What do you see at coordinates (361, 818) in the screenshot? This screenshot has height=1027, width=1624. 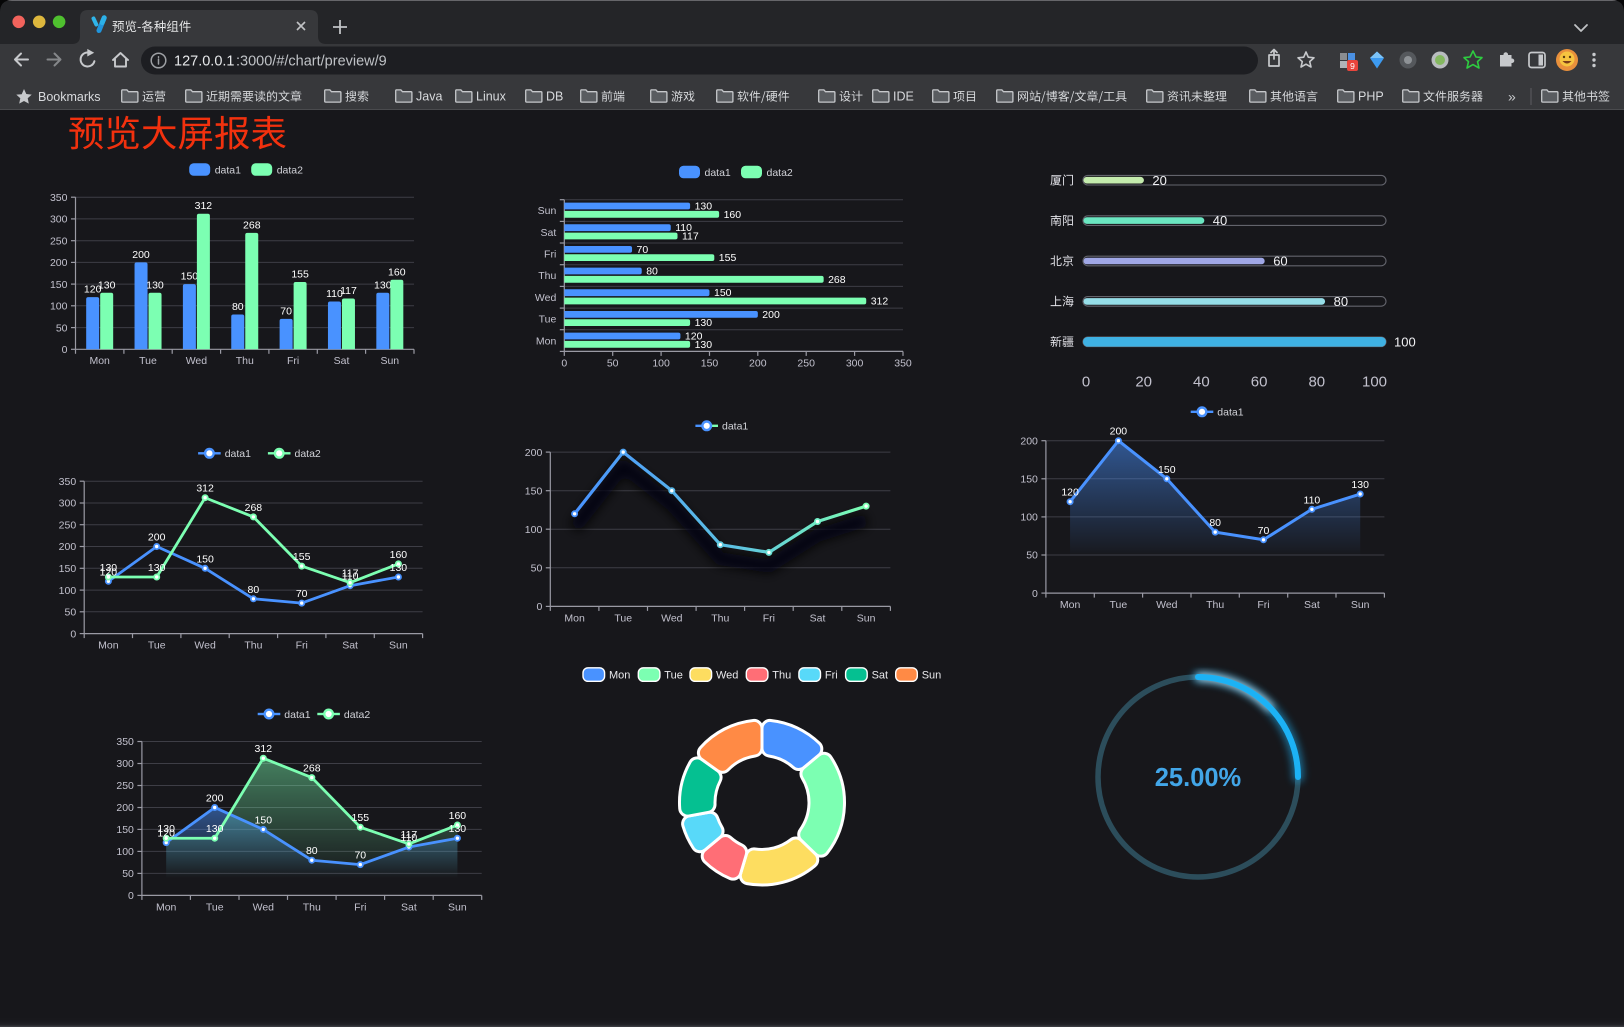 I see `svg-text: 155` at bounding box center [361, 818].